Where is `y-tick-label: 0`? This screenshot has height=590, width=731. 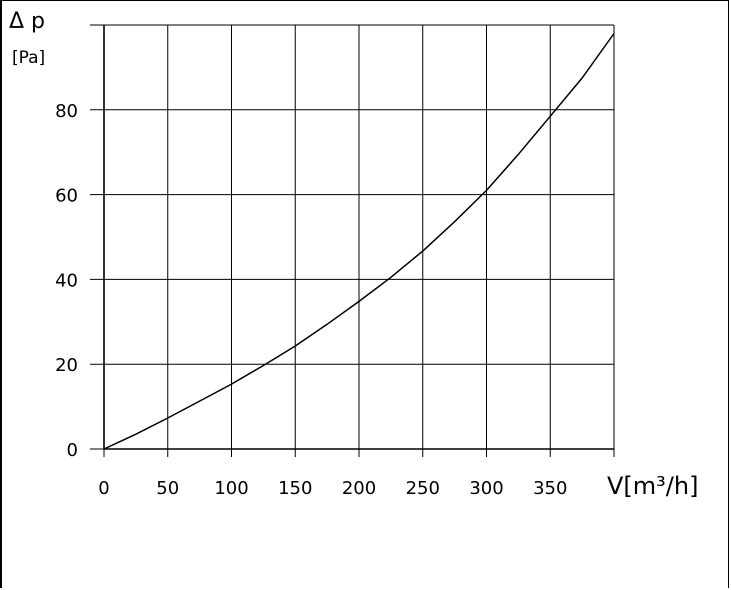
y-tick-label: 0 is located at coordinates (72, 450).